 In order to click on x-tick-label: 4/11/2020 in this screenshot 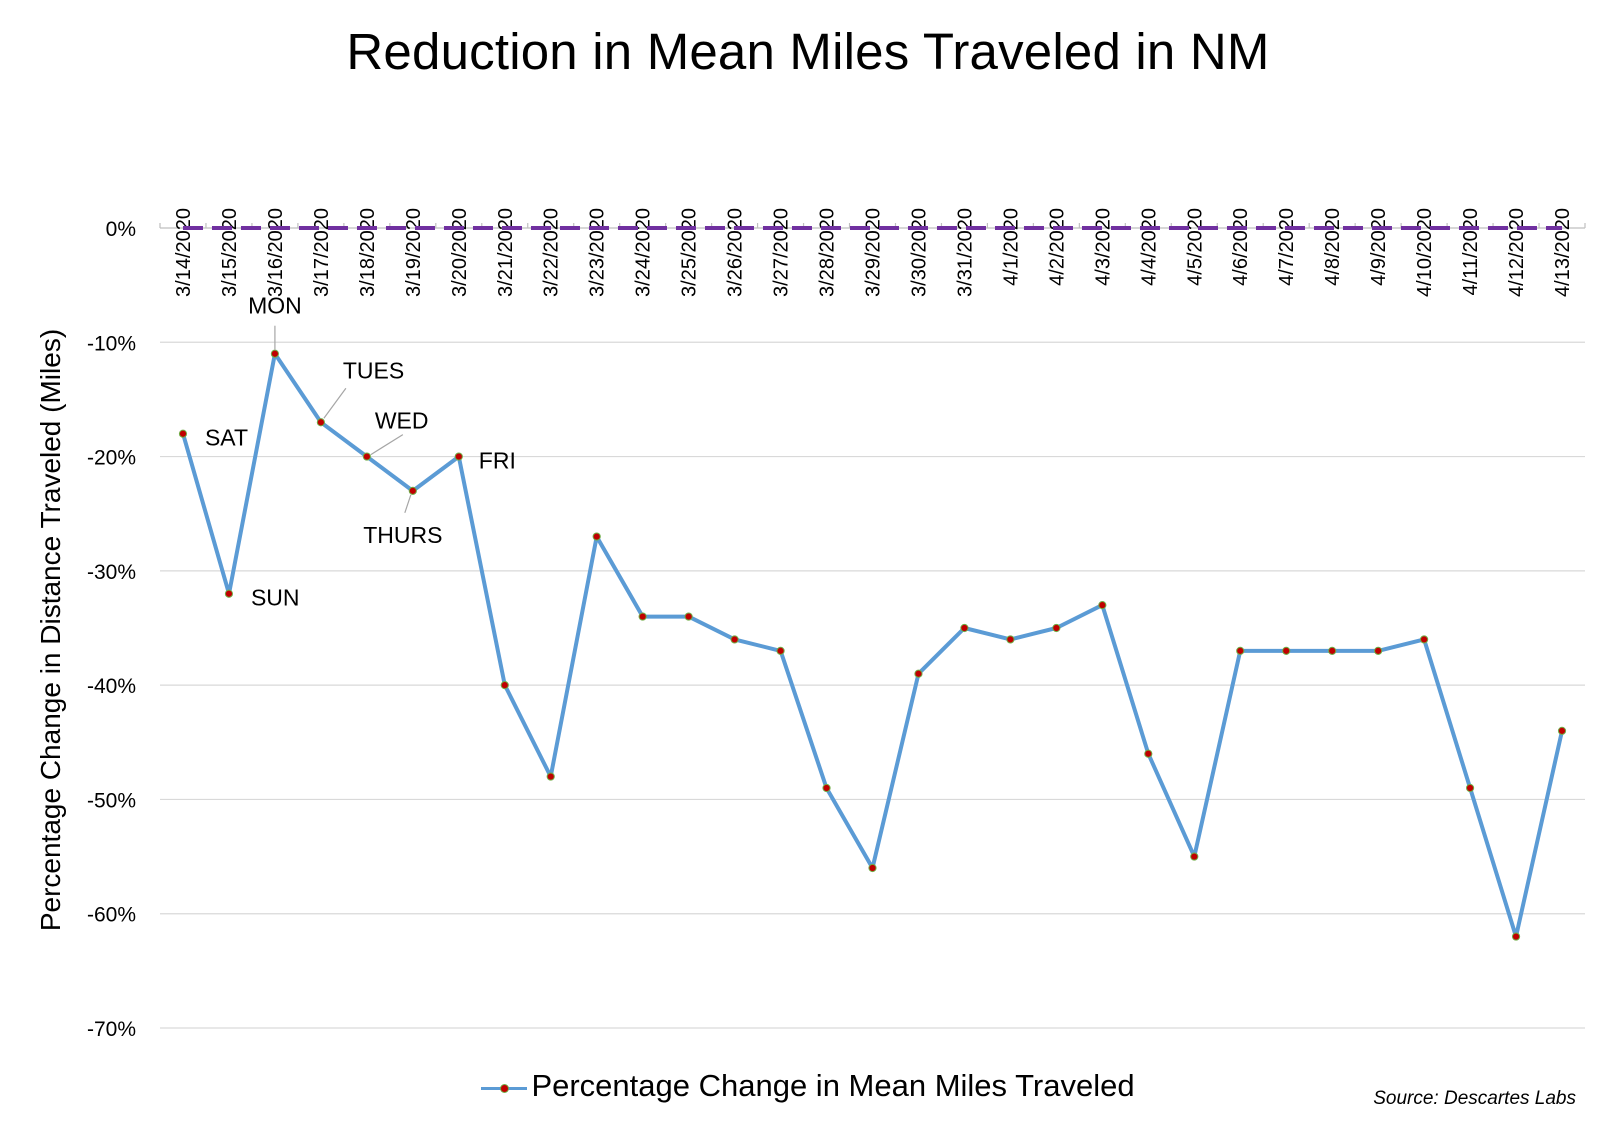, I will do `click(1471, 252)`.